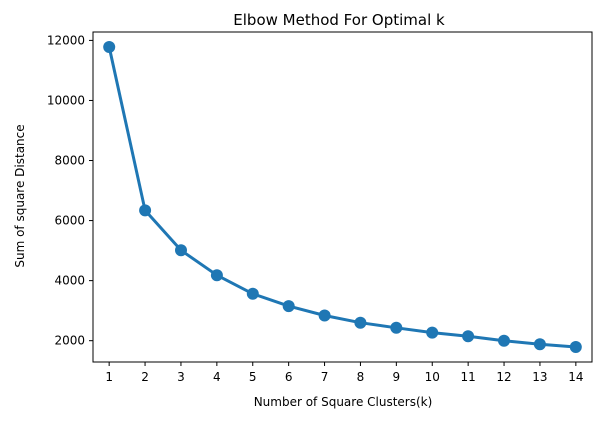 This screenshot has width=615, height=426. What do you see at coordinates (69, 161) in the screenshot?
I see `y-tick-label: 8000` at bounding box center [69, 161].